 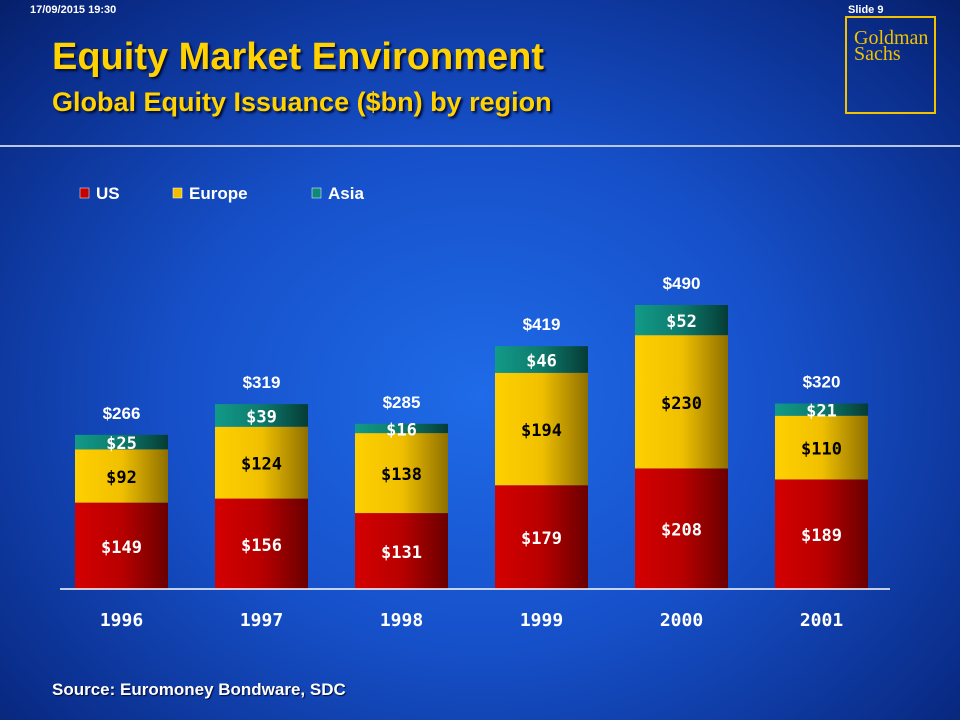 What do you see at coordinates (891, 38) in the screenshot?
I see `logo-text-line1: Goldman` at bounding box center [891, 38].